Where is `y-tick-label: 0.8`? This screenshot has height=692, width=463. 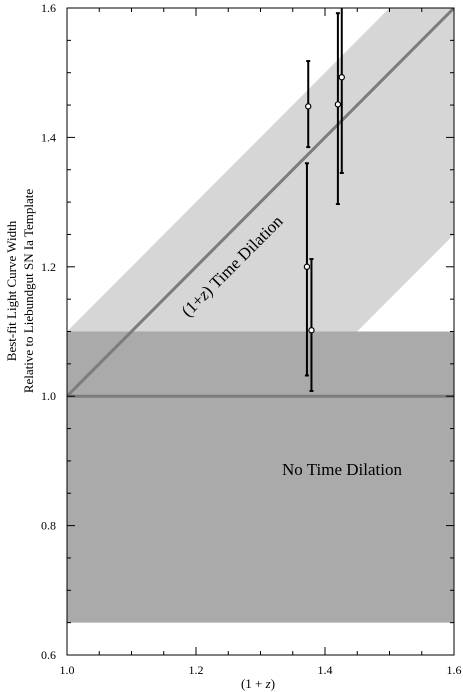 y-tick-label: 0.8 is located at coordinates (48, 526).